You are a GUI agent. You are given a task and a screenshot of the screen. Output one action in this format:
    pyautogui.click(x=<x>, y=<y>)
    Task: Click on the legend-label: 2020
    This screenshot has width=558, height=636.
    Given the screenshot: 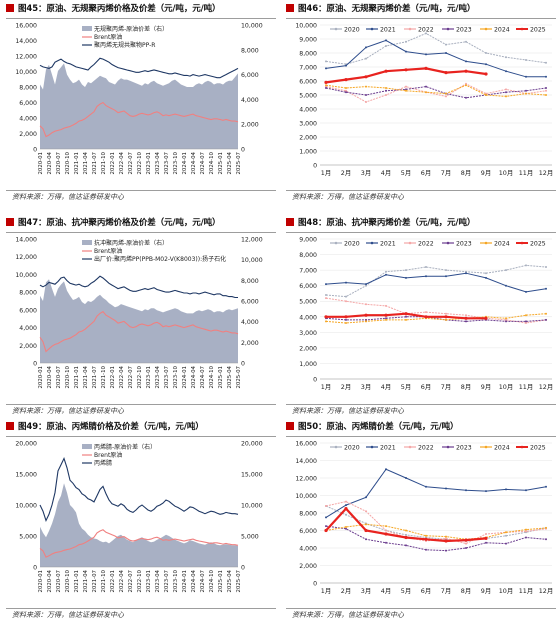 What is the action you would take?
    pyautogui.click(x=352, y=243)
    